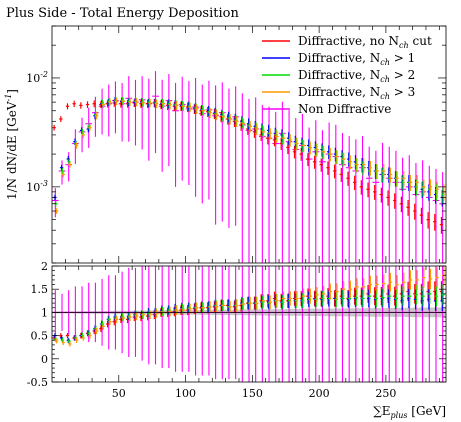  I want to click on ratio-y-tick-label: -0.5, so click(37, 382).